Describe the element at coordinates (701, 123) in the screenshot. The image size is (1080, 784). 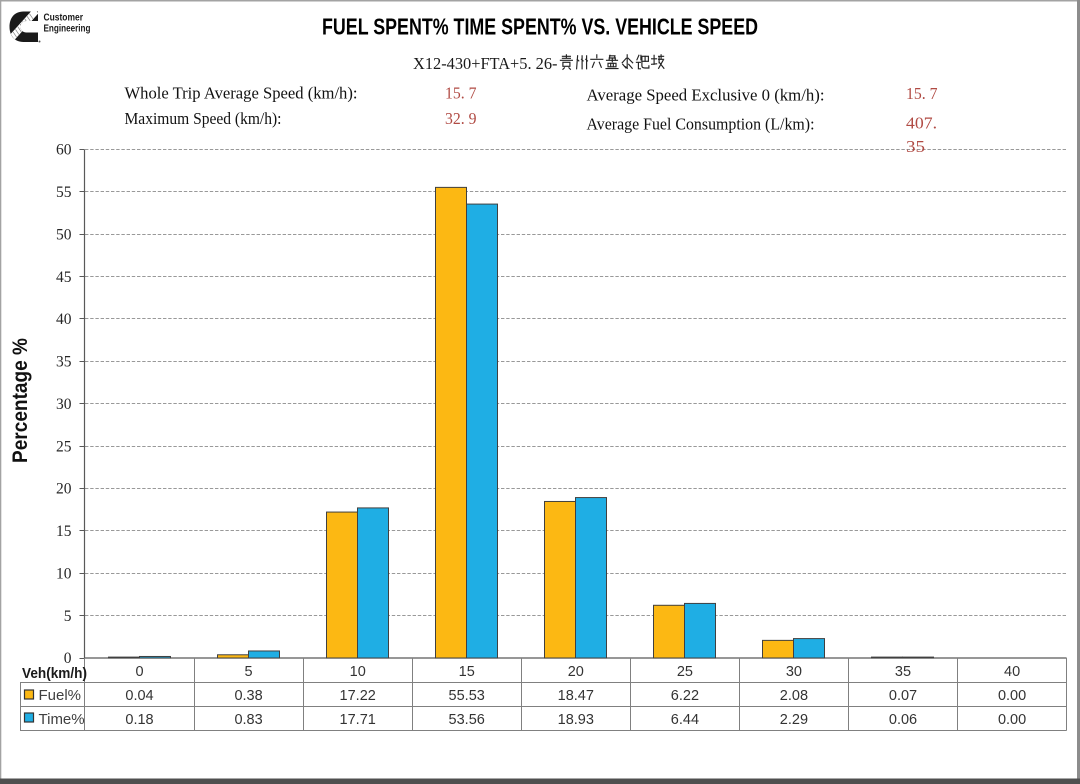
I see `svg-text:Average Fuel Consumption (L/km: Average Fuel Consumption (L/km):` at that location.